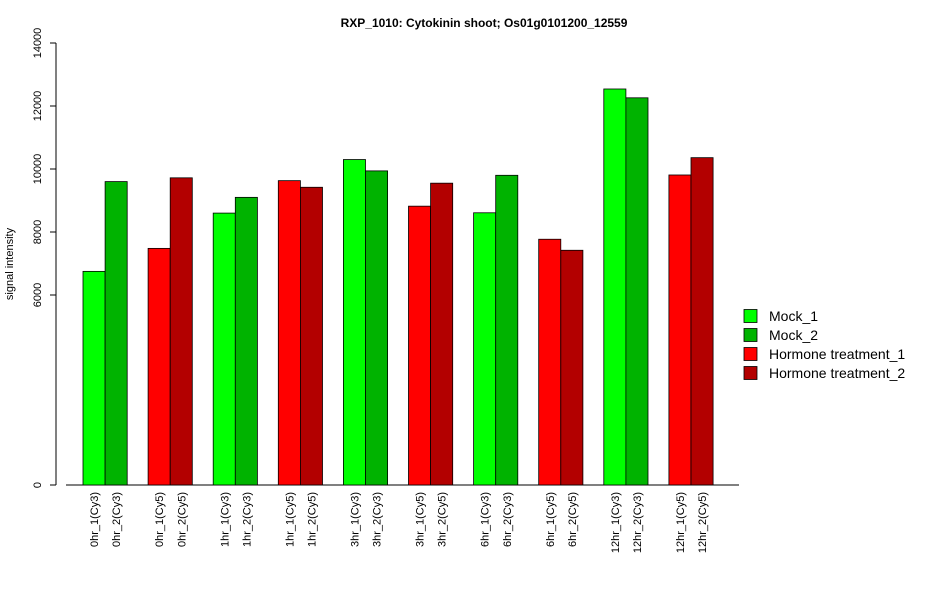  Describe the element at coordinates (355, 519) in the screenshot. I see `x-tick-label: 3hr_1(Cy3)` at that location.